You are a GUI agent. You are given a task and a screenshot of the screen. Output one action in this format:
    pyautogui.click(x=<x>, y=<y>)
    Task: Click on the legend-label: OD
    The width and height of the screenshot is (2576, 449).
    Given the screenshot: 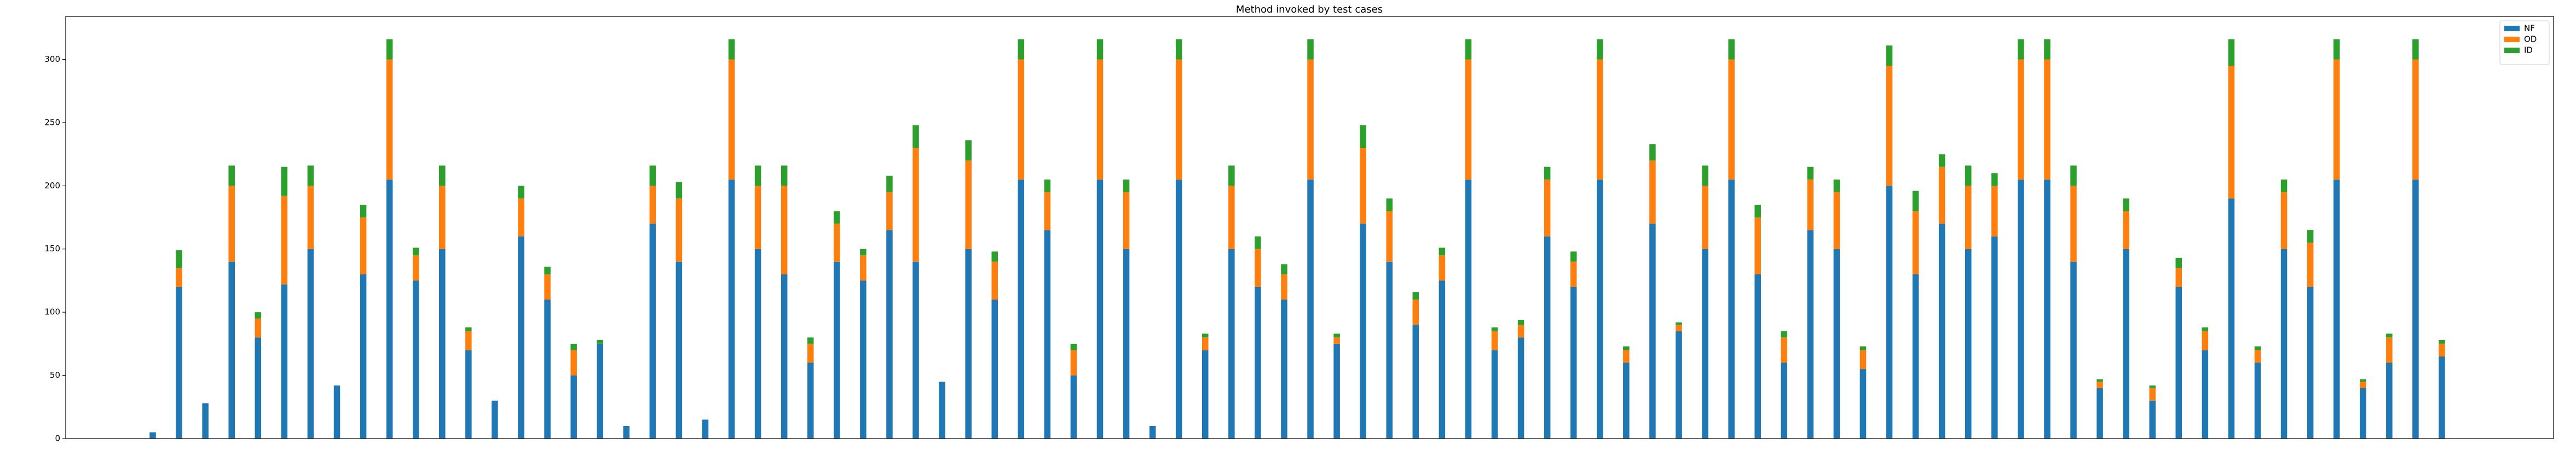 What is the action you would take?
    pyautogui.click(x=2531, y=39)
    